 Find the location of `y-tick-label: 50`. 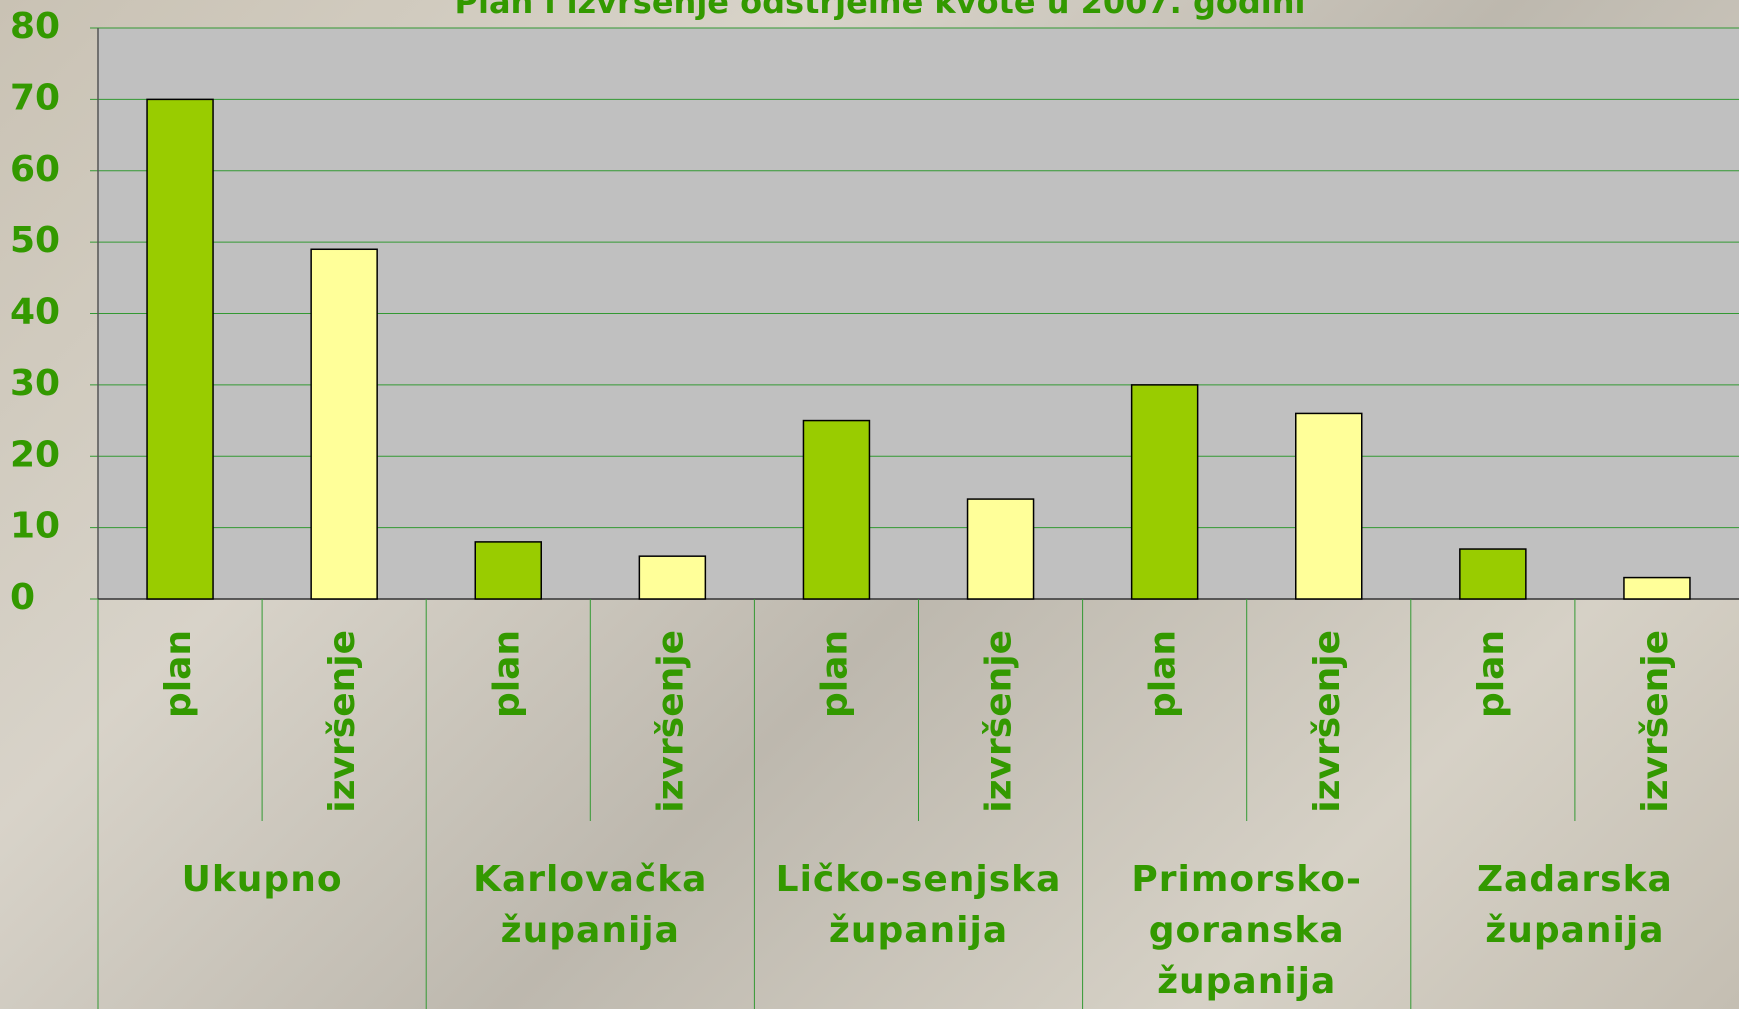

y-tick-label: 50 is located at coordinates (35, 240).